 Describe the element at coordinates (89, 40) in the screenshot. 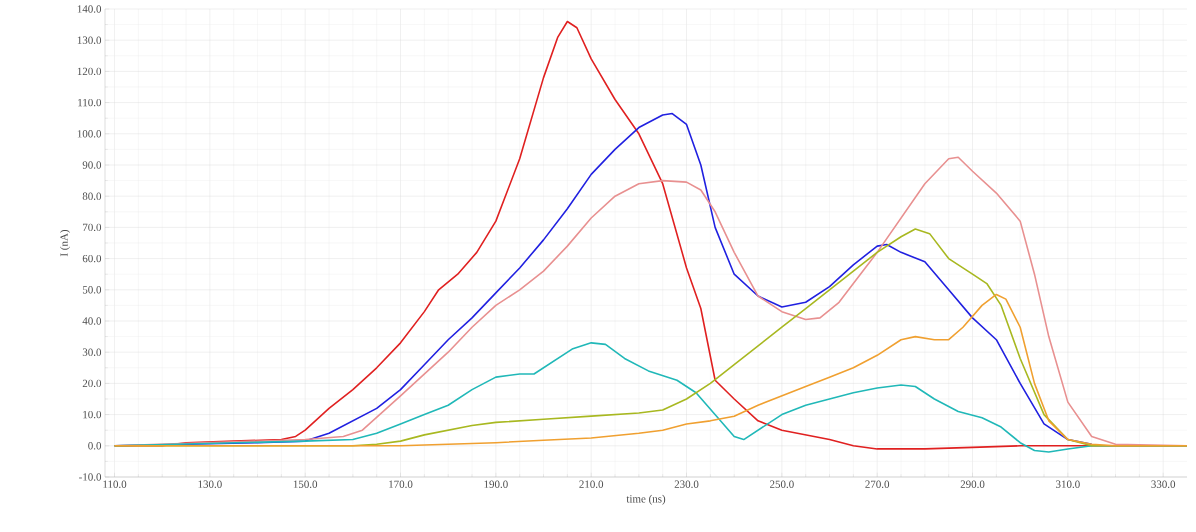

I see `y-tick-label: 130.0` at that location.